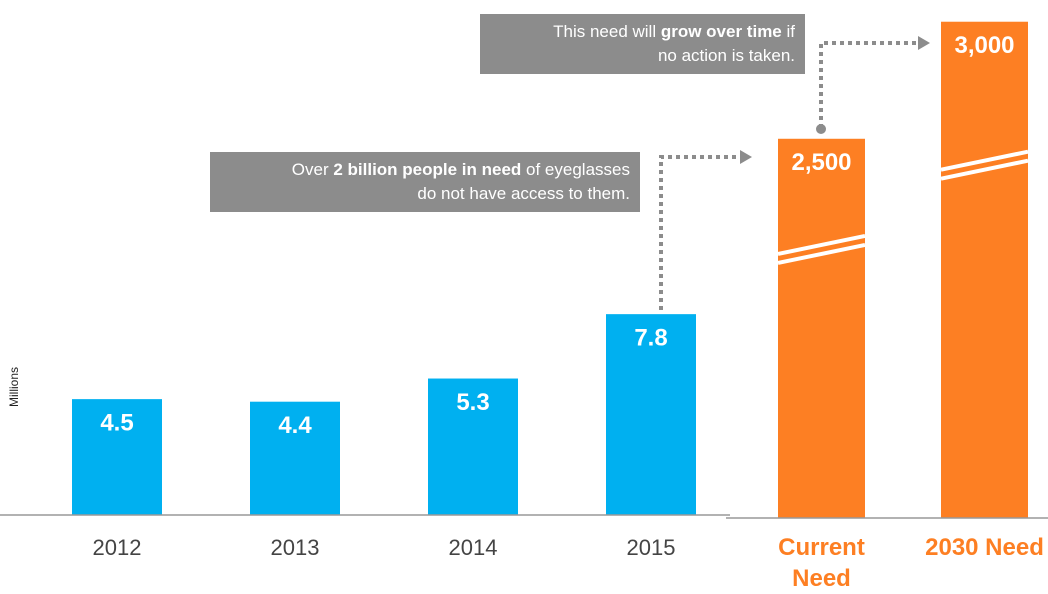 The width and height of the screenshot is (1048, 594). What do you see at coordinates (651, 547) in the screenshot?
I see `x-tick-label: 2015` at bounding box center [651, 547].